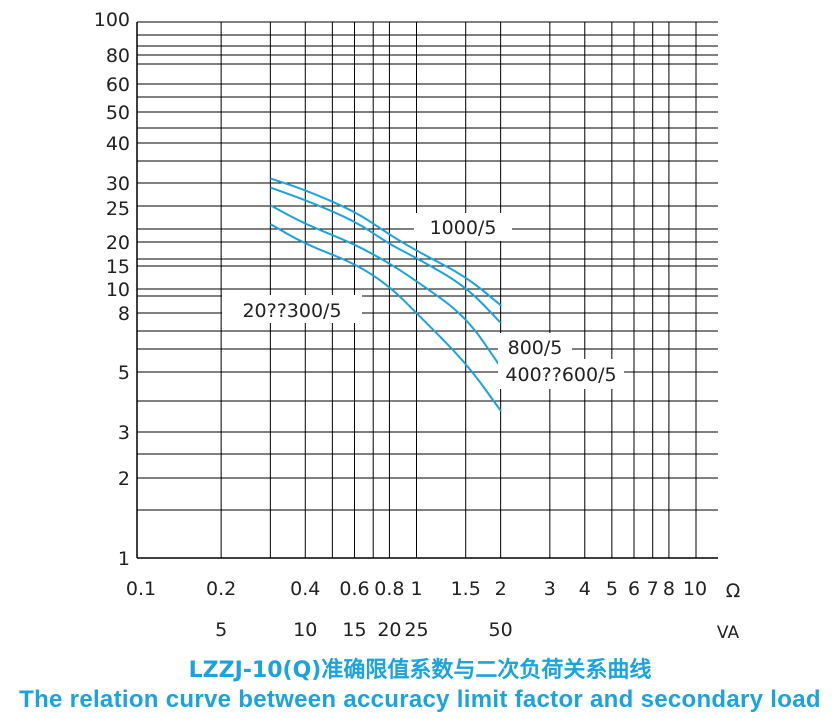 The height and width of the screenshot is (719, 840). Describe the element at coordinates (354, 589) in the screenshot. I see `x-tick-label: 0.6` at that location.